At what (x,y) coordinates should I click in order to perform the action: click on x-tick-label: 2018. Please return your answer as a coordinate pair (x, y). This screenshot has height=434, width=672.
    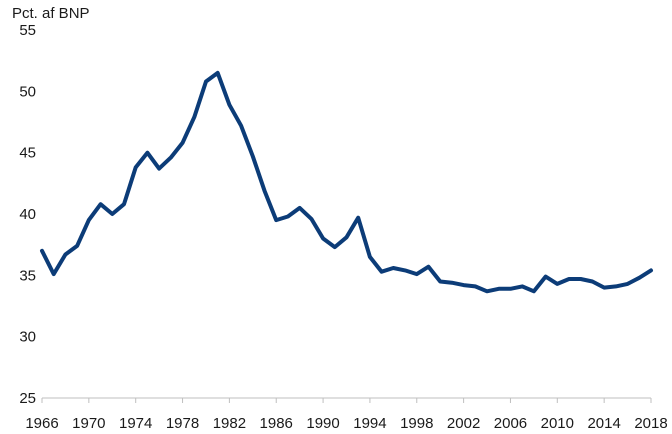
    Looking at the image, I should click on (650, 423).